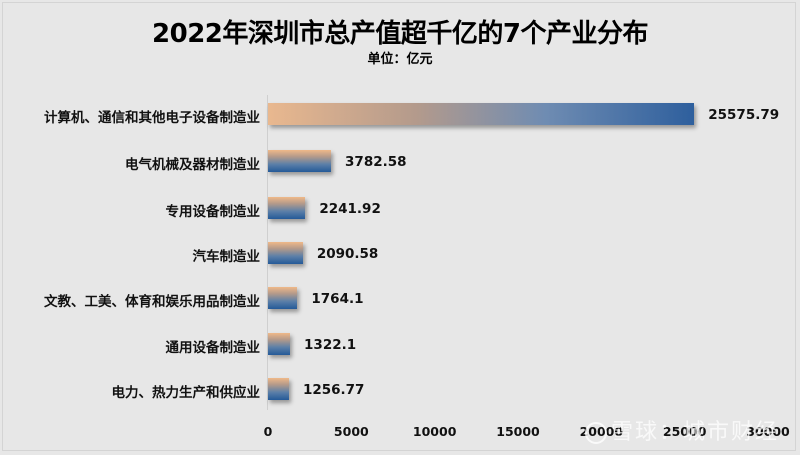  I want to click on watermark: 雪球：城市财经, so click(682, 430).